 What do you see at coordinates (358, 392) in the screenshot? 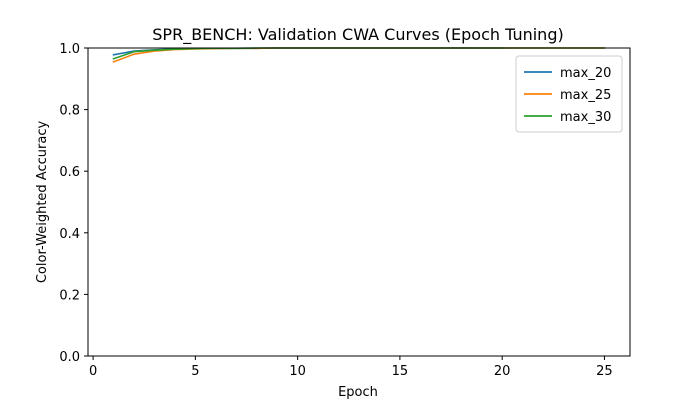
I see `x-axis-title: Epoch` at bounding box center [358, 392].